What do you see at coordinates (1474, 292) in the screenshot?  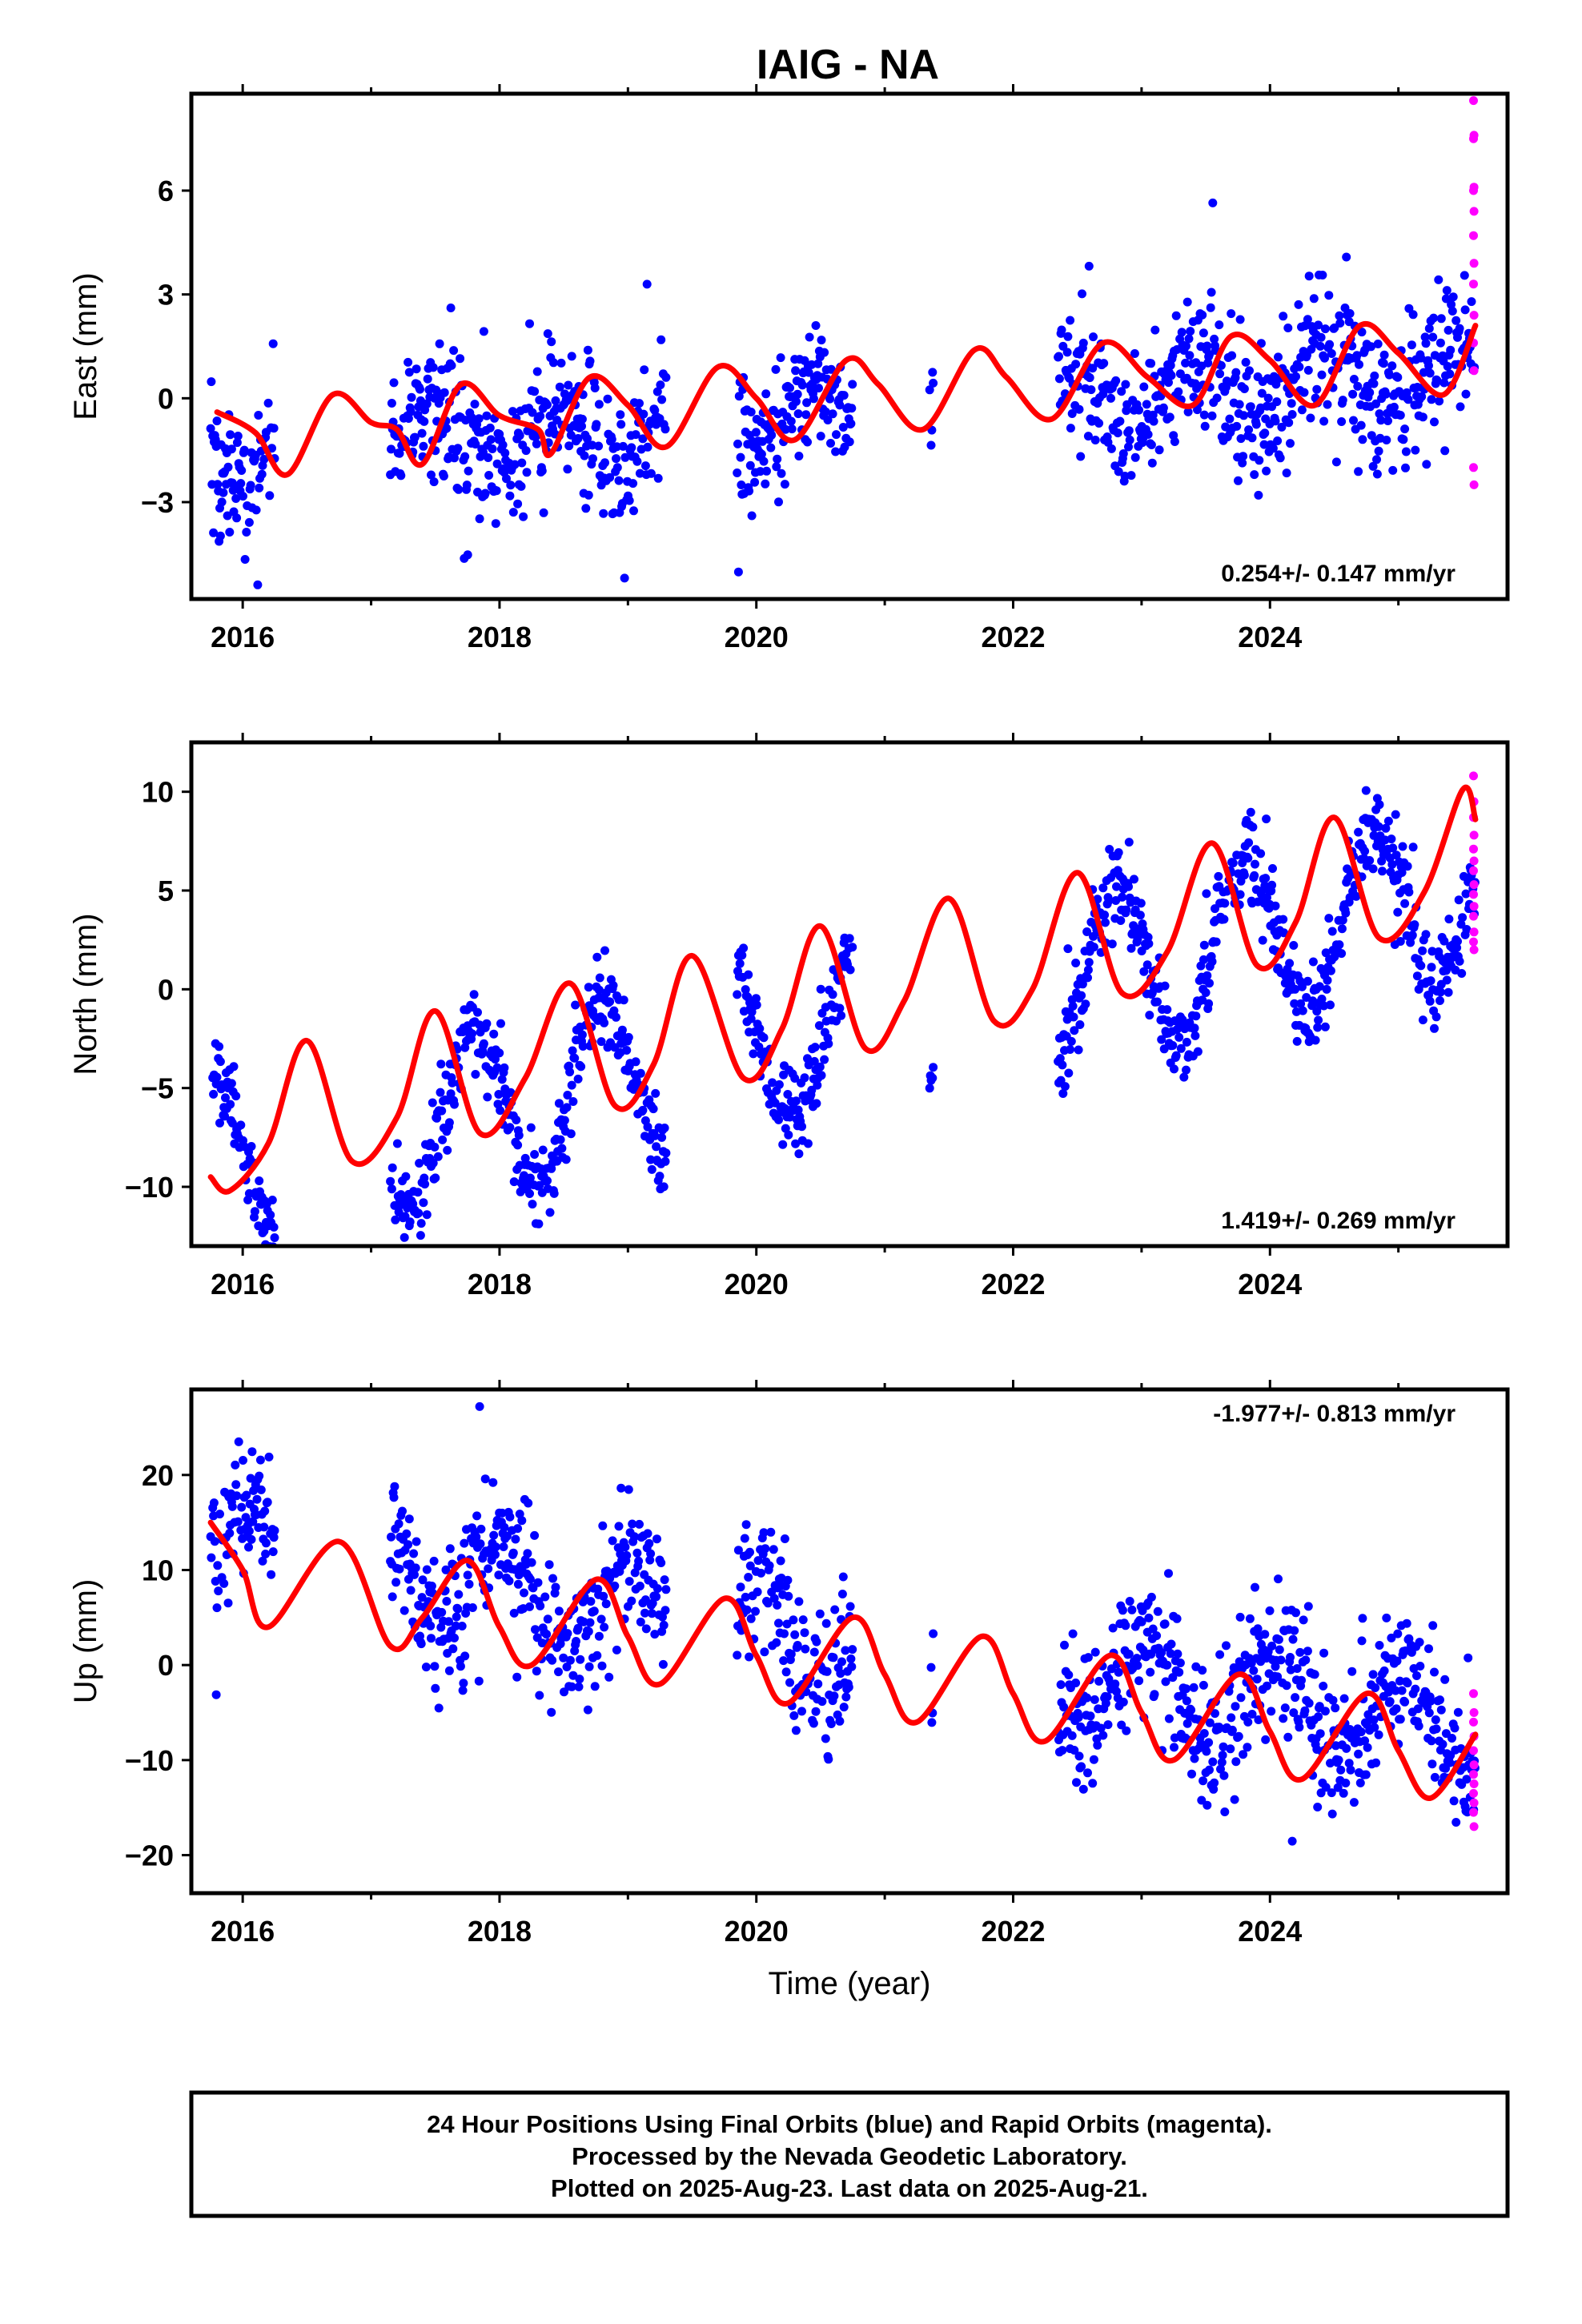 I see `east-rapid-points` at bounding box center [1474, 292].